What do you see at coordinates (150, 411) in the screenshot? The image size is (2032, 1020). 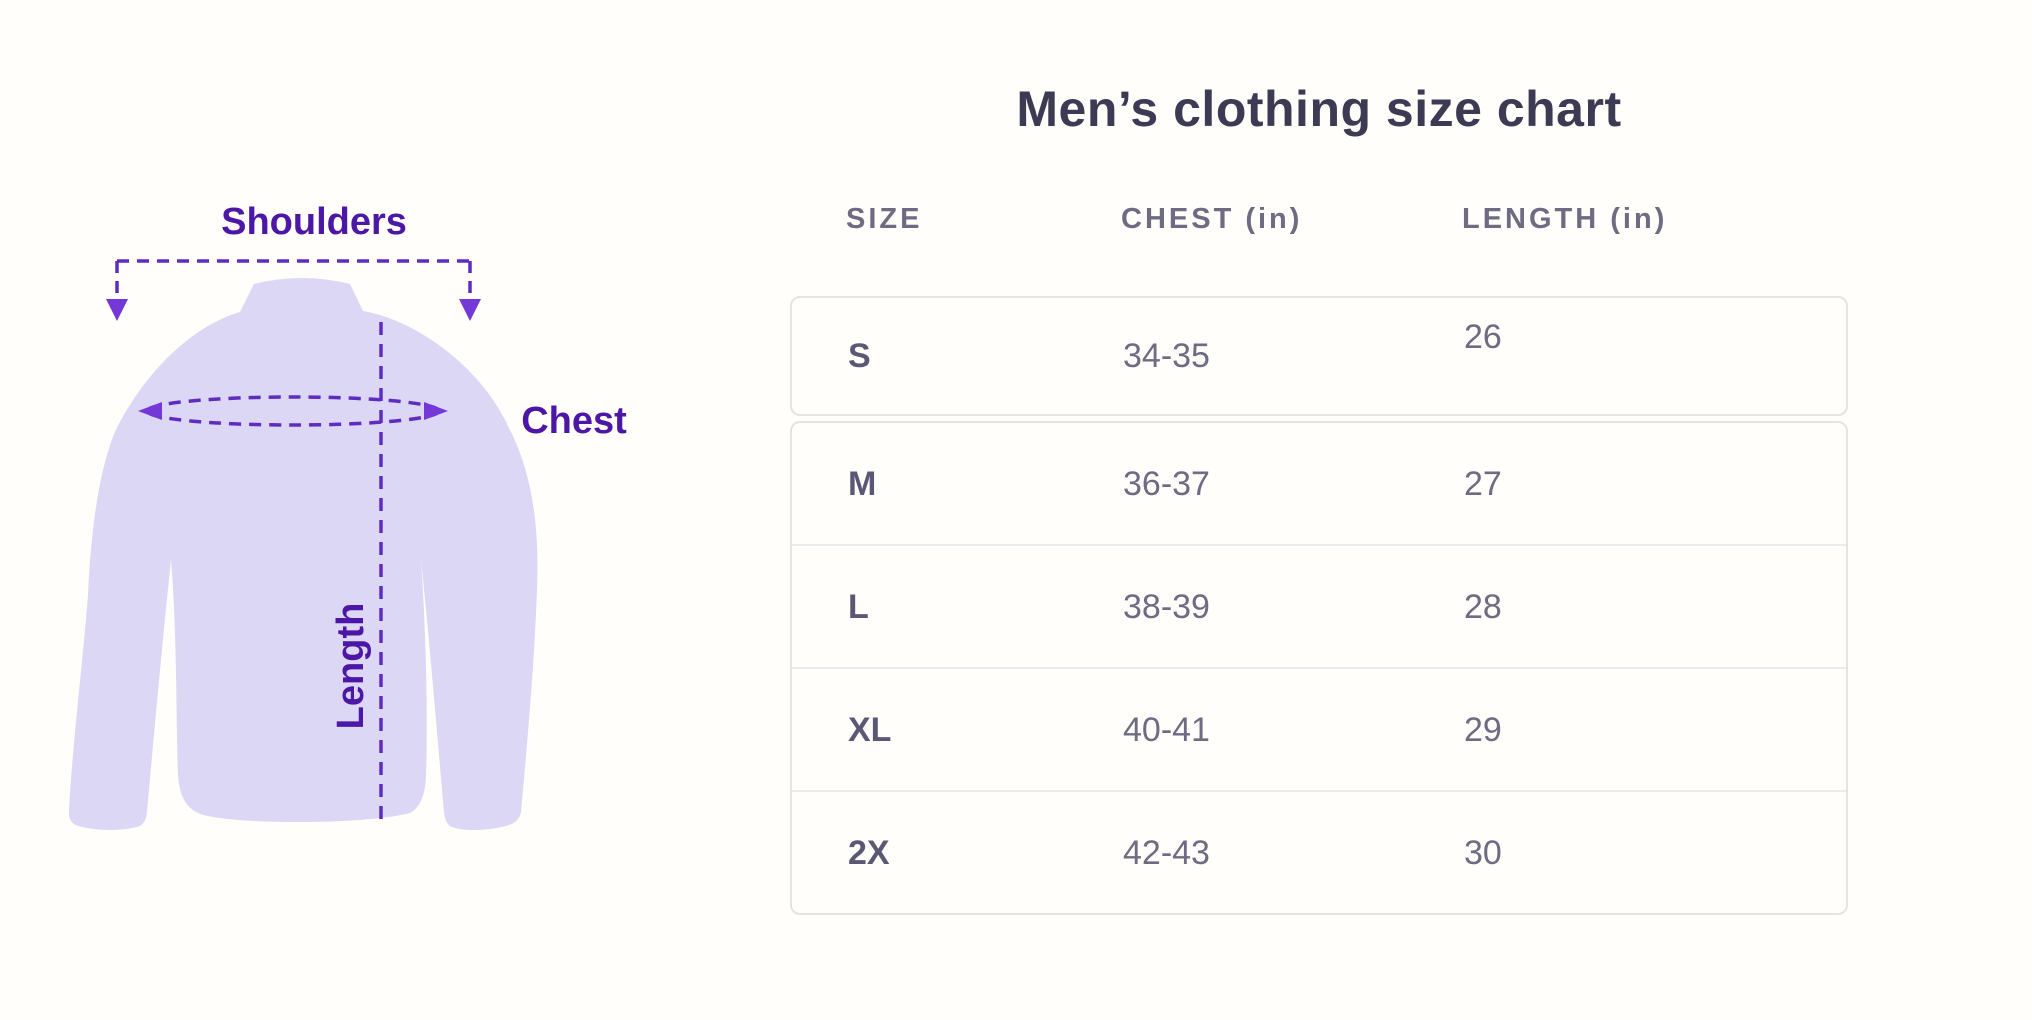 I see `chest-arrow-left-icon` at bounding box center [150, 411].